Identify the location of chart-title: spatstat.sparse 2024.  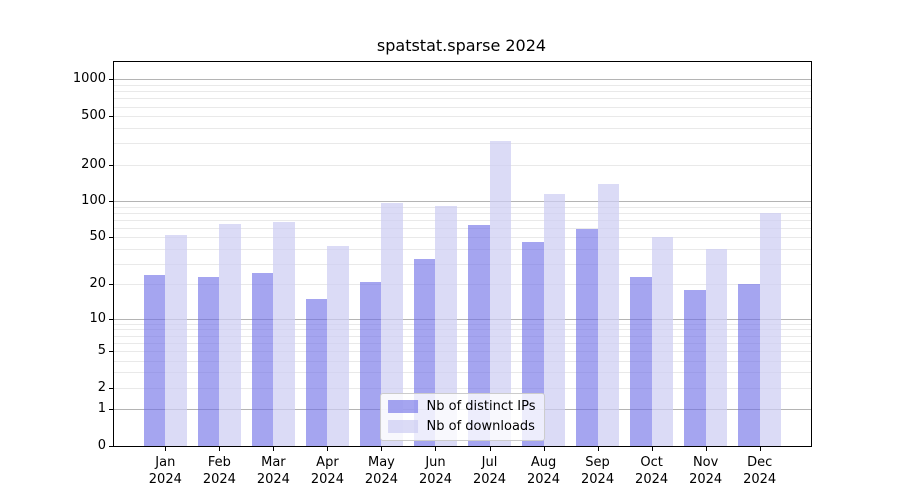
(461, 45).